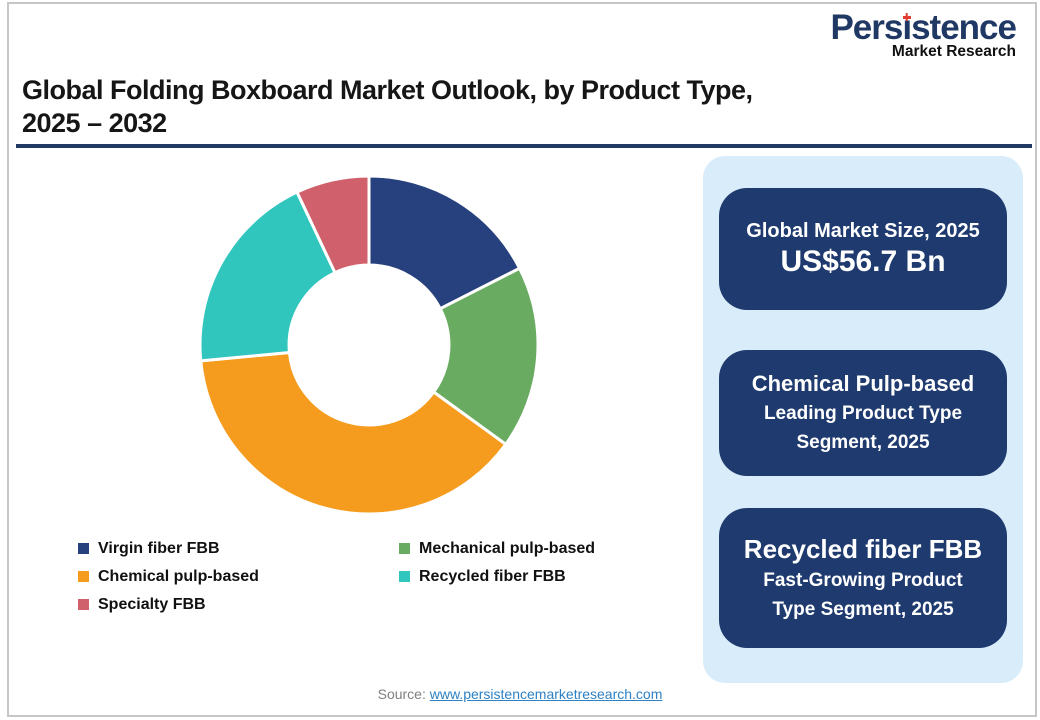 This screenshot has height=720, width=1040. I want to click on stat-card-title: Recycled fiber FBB, so click(863, 549).